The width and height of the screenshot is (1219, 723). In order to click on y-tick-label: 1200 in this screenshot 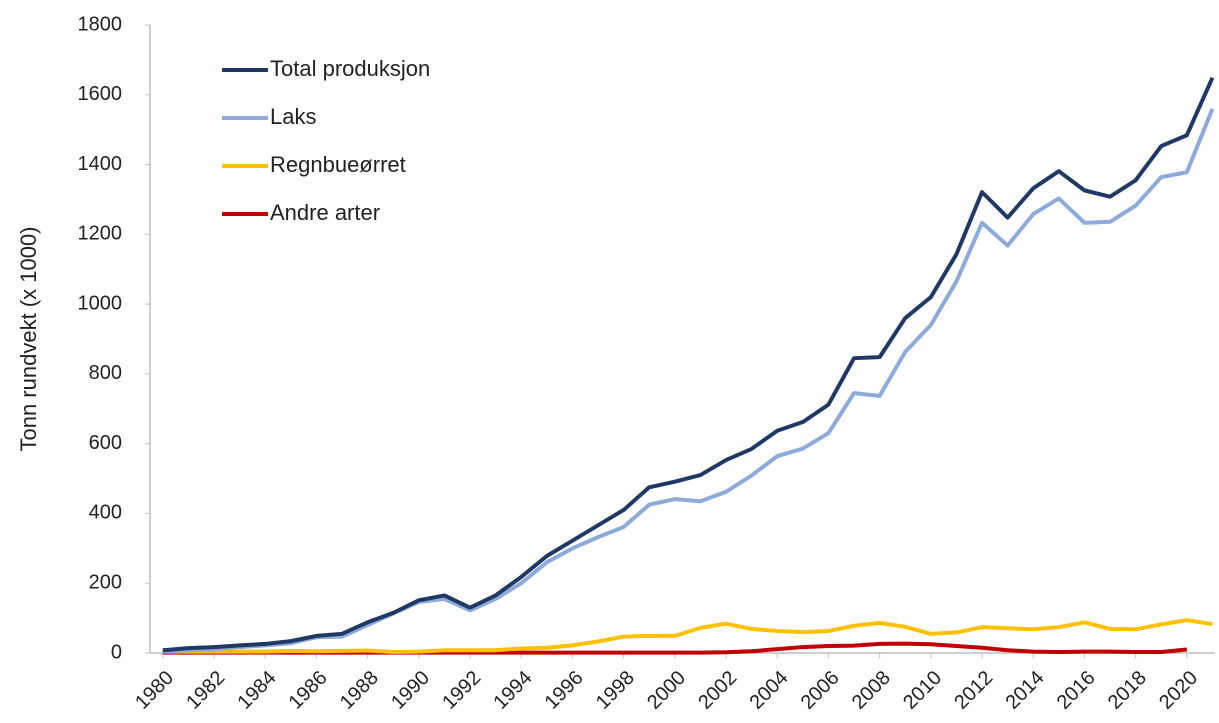, I will do `click(100, 234)`.